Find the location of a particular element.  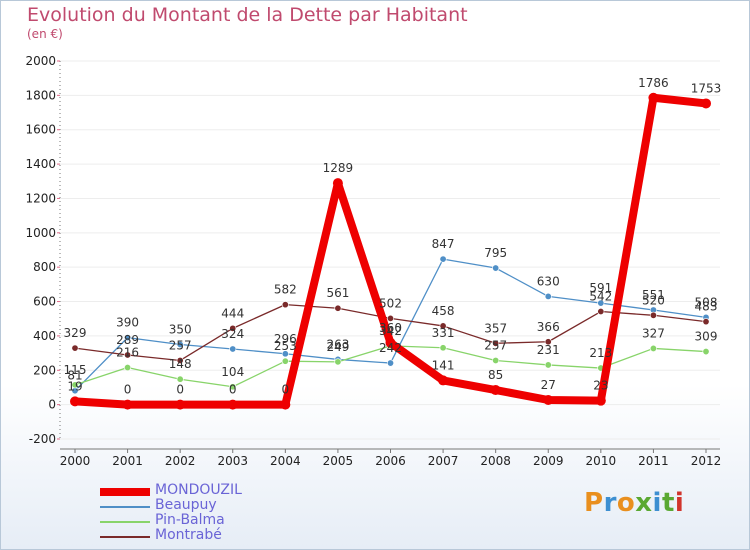

logo-letter: x is located at coordinates (644, 503).